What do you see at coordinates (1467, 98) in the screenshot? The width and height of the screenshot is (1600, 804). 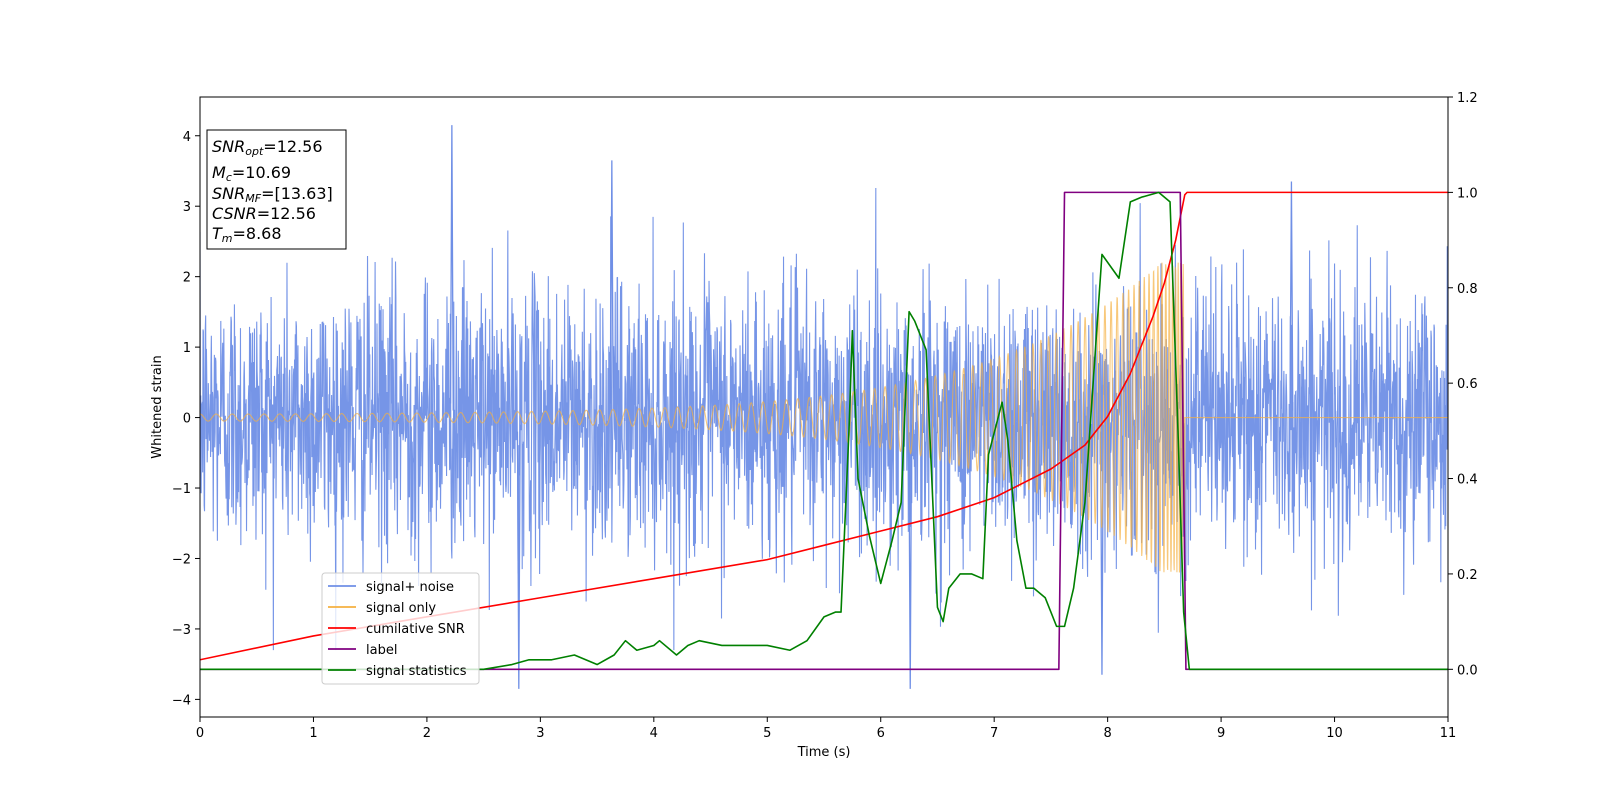 I see `y-right-tick-label: 1.2` at bounding box center [1467, 98].